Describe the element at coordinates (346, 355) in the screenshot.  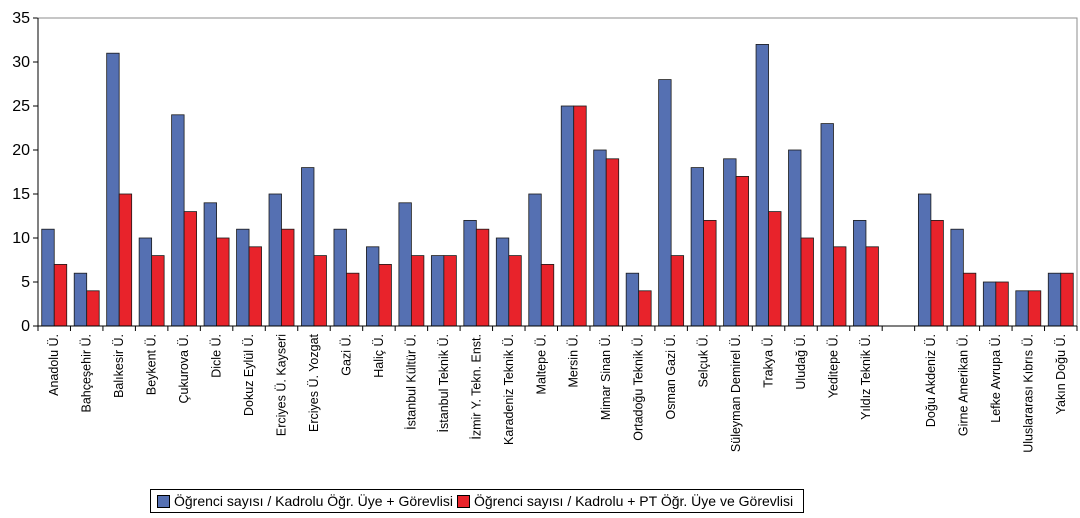
I see `x-category-label: Gazi Ü.` at that location.